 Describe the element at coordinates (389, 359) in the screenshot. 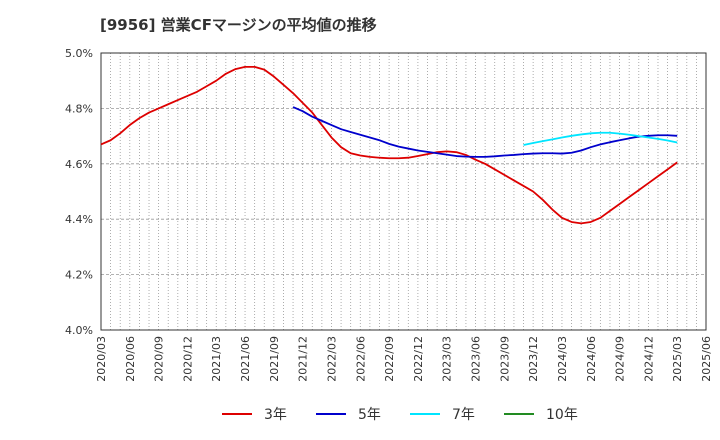

I see `x-tick-label: 2022/09` at that location.